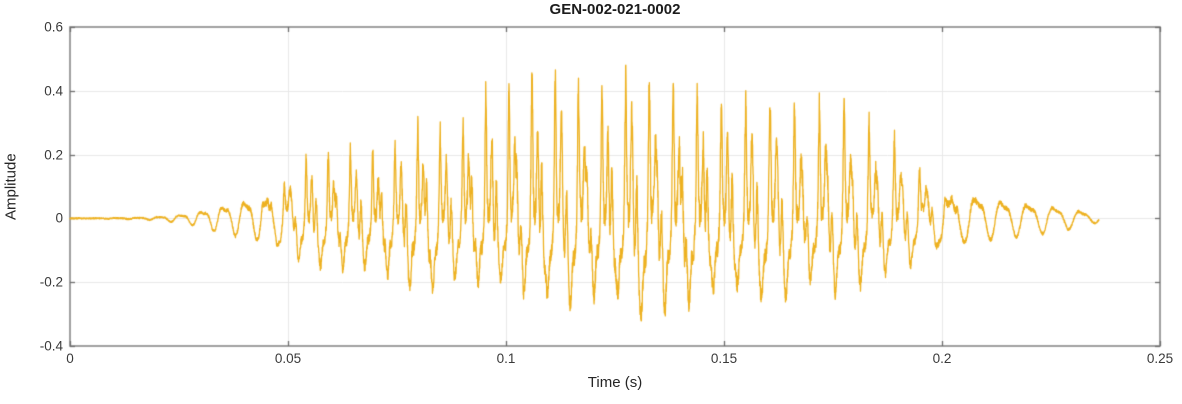  Describe the element at coordinates (942, 358) in the screenshot. I see `x-tick-label: 0.2` at that location.